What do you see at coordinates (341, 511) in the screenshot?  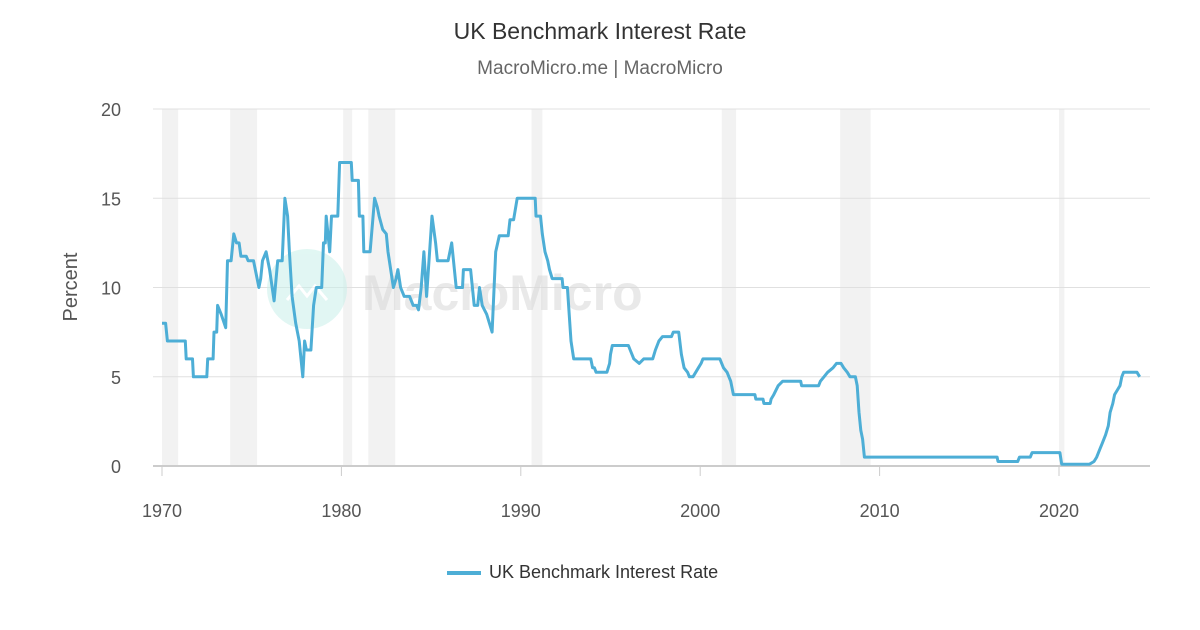 I see `x-tick-label: 1980` at bounding box center [341, 511].